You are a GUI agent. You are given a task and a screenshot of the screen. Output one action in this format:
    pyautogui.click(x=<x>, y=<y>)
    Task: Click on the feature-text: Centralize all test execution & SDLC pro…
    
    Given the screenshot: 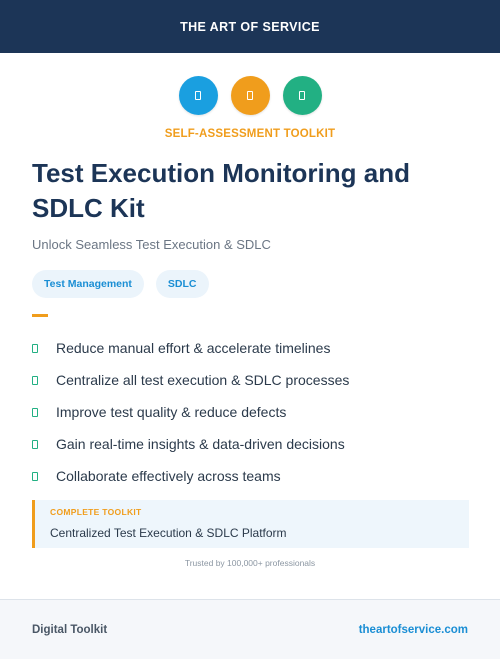 What is the action you would take?
    pyautogui.click(x=203, y=380)
    